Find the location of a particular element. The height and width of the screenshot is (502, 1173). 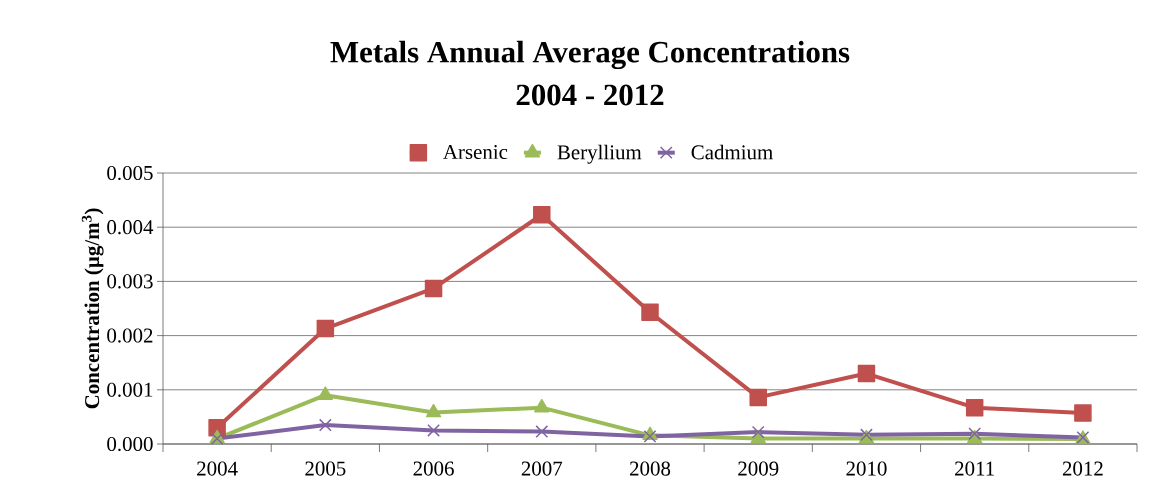

chart-title: Metals Annual Average Concentrations is located at coordinates (590, 55).